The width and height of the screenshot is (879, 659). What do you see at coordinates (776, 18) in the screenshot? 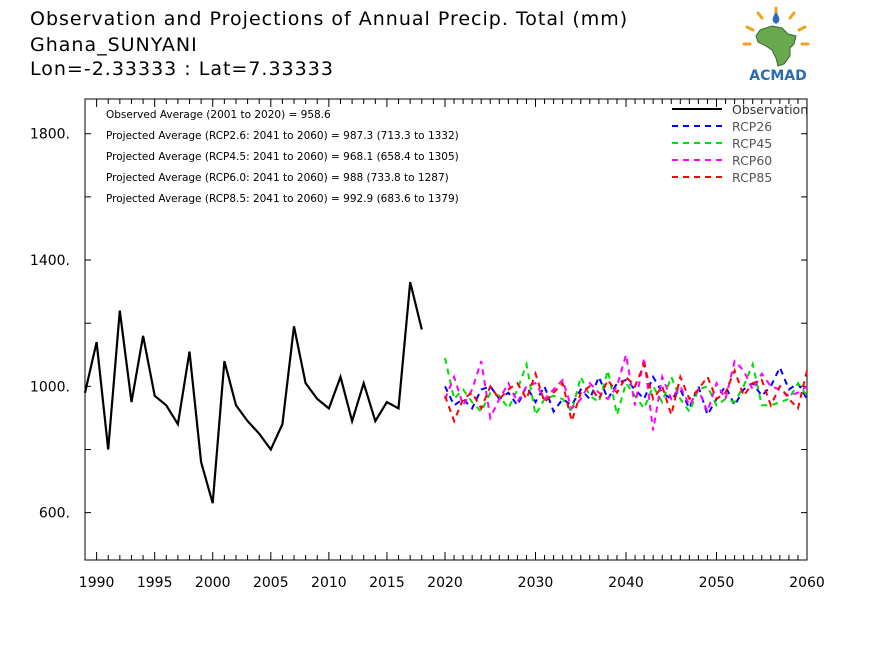
I see `water-drop-icon` at bounding box center [776, 18].